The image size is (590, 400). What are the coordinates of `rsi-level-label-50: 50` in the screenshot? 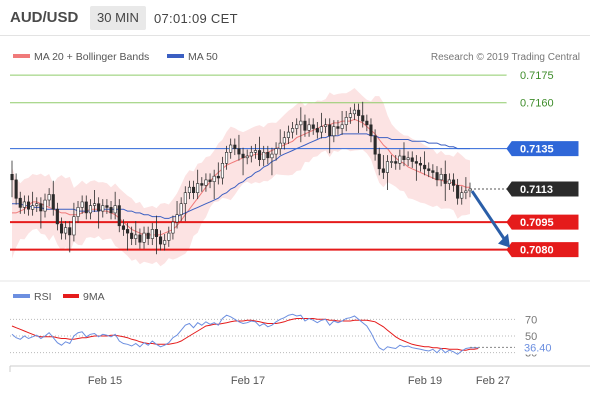 It's located at (531, 337).